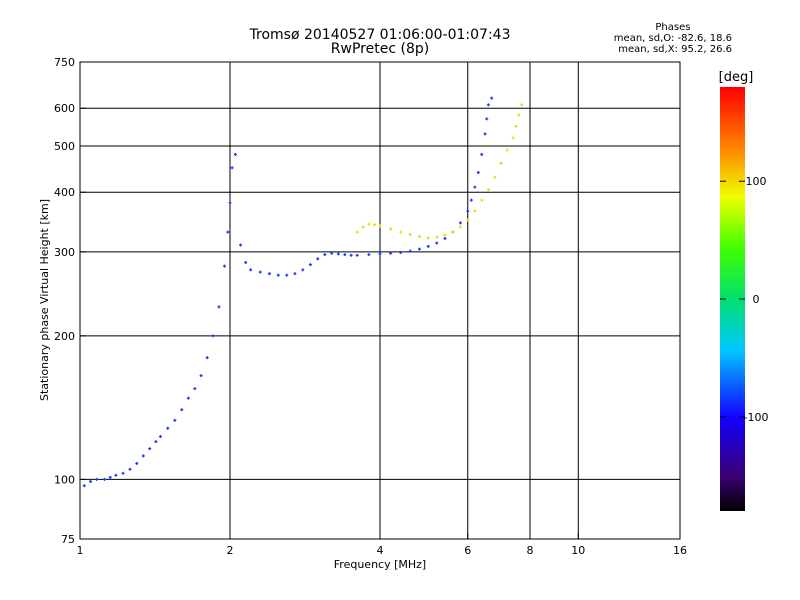  I want to click on y-axis-label: Stationary phase Virtual Height [km], so click(44, 300).